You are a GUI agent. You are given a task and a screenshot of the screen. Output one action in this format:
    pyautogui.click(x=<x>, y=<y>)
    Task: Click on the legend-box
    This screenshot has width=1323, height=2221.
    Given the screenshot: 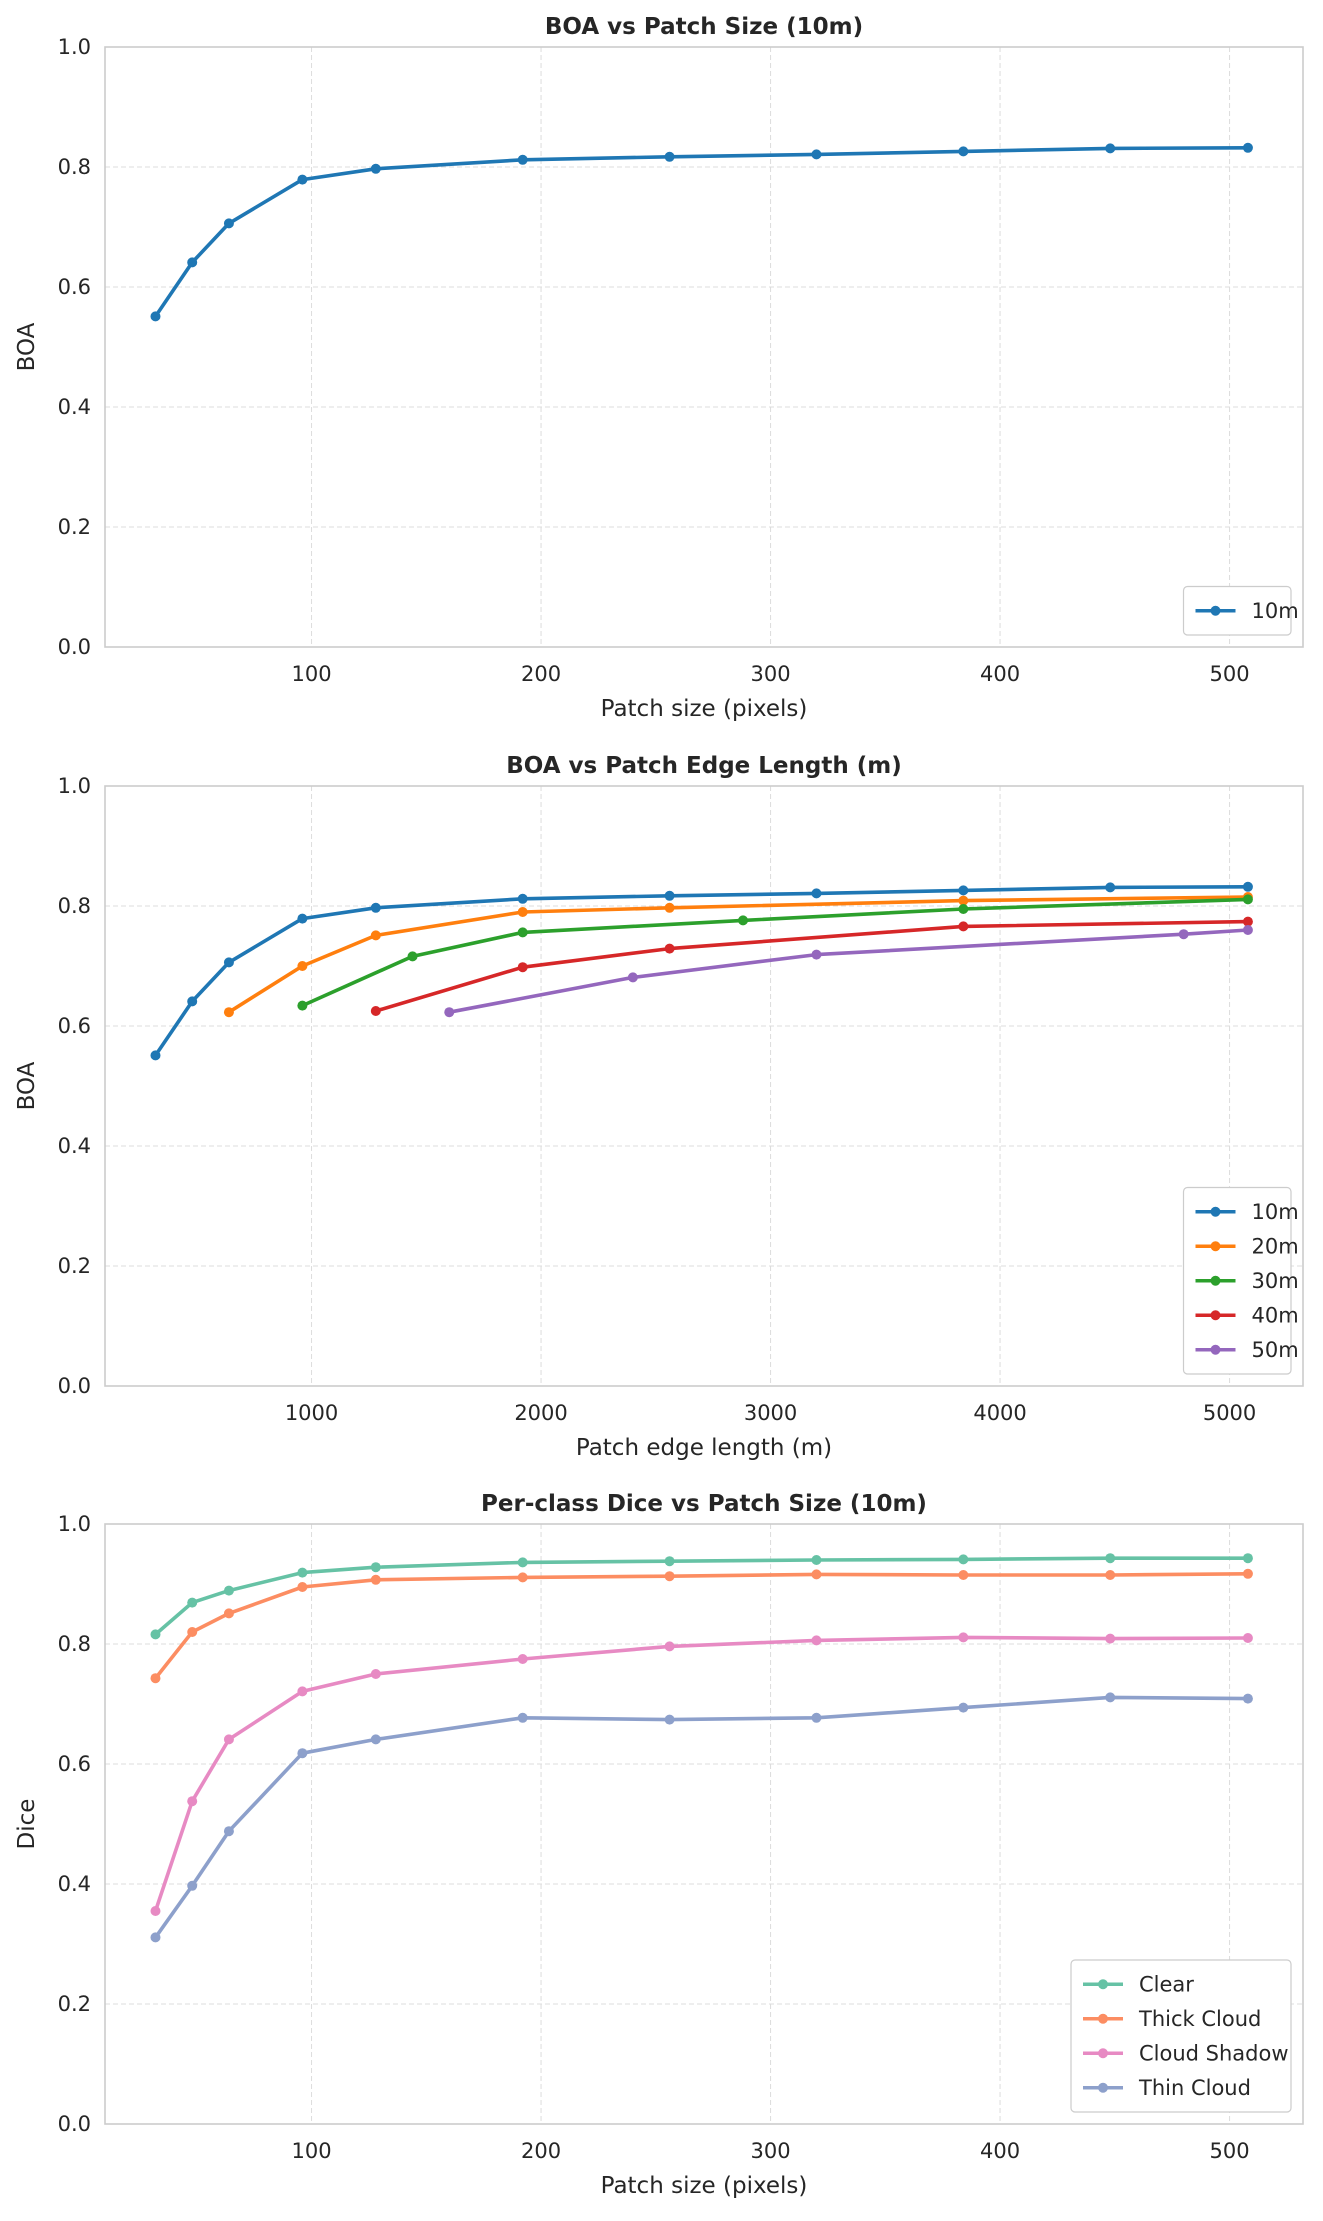 What is the action you would take?
    pyautogui.click(x=1181, y=2036)
    